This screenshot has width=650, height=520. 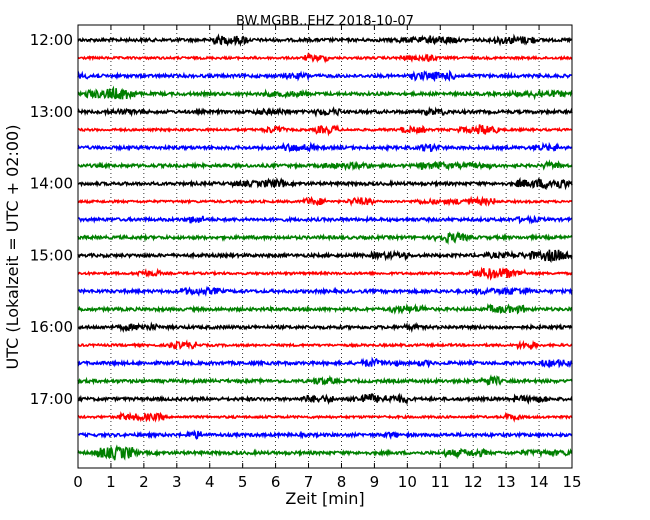 I want to click on x-tick-label: 13, so click(x=506, y=482).